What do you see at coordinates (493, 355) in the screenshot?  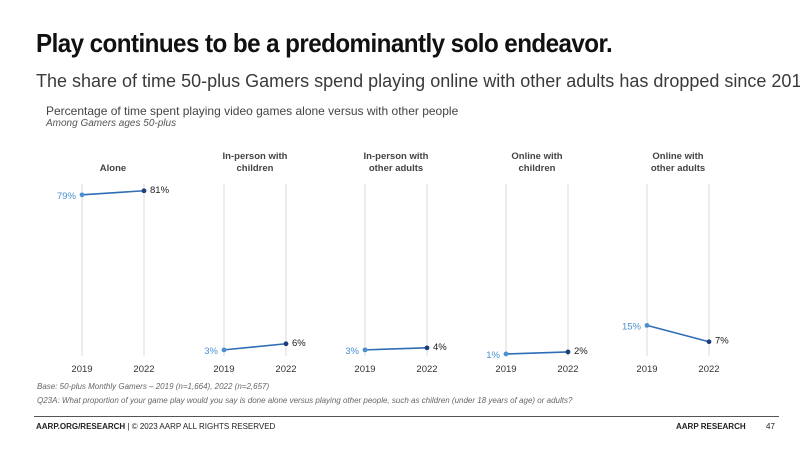 I see `data-label-2019: 1%` at bounding box center [493, 355].